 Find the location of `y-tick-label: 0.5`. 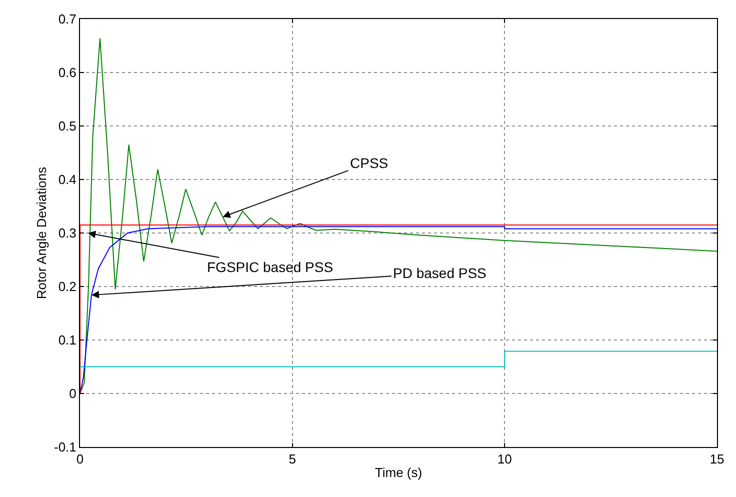

y-tick-label: 0.5 is located at coordinates (67, 126).